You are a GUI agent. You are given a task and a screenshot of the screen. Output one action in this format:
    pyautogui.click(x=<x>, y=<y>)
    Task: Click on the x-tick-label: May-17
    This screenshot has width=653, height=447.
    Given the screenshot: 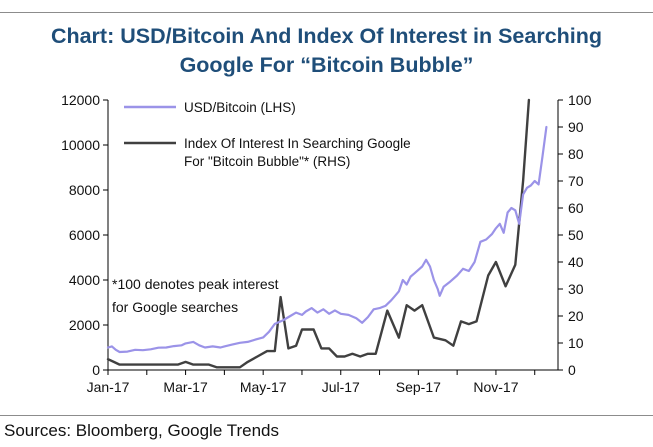 What is the action you would take?
    pyautogui.click(x=263, y=387)
    